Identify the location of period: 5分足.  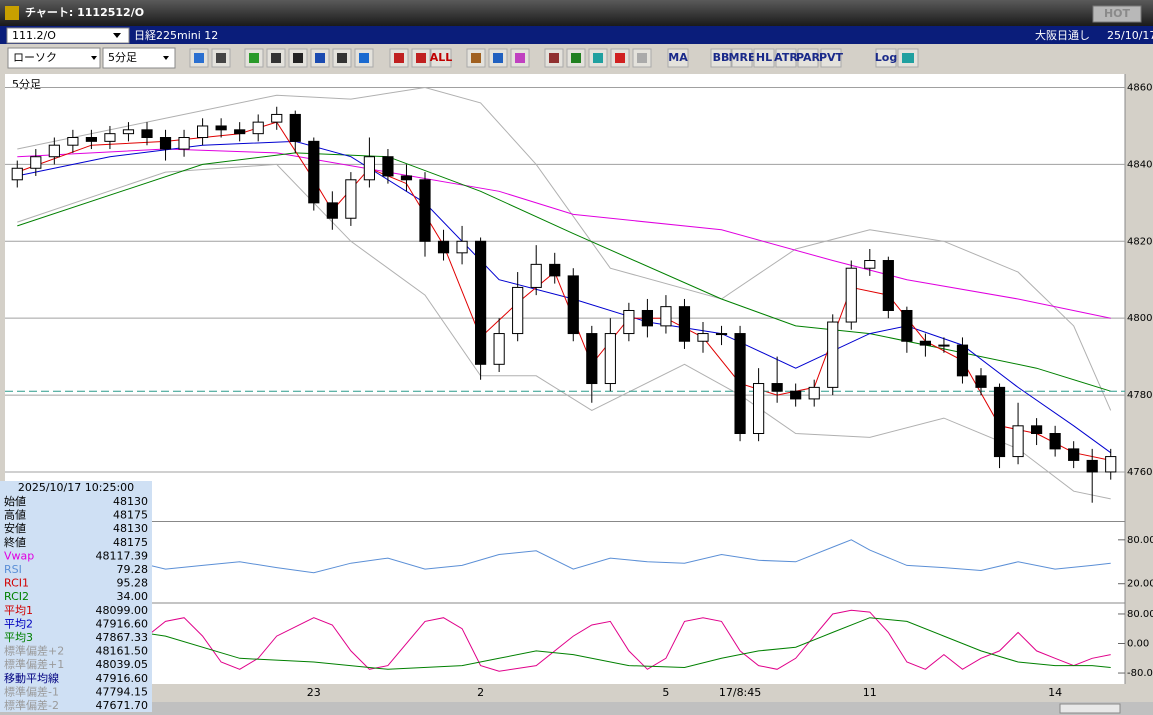
(122, 57).